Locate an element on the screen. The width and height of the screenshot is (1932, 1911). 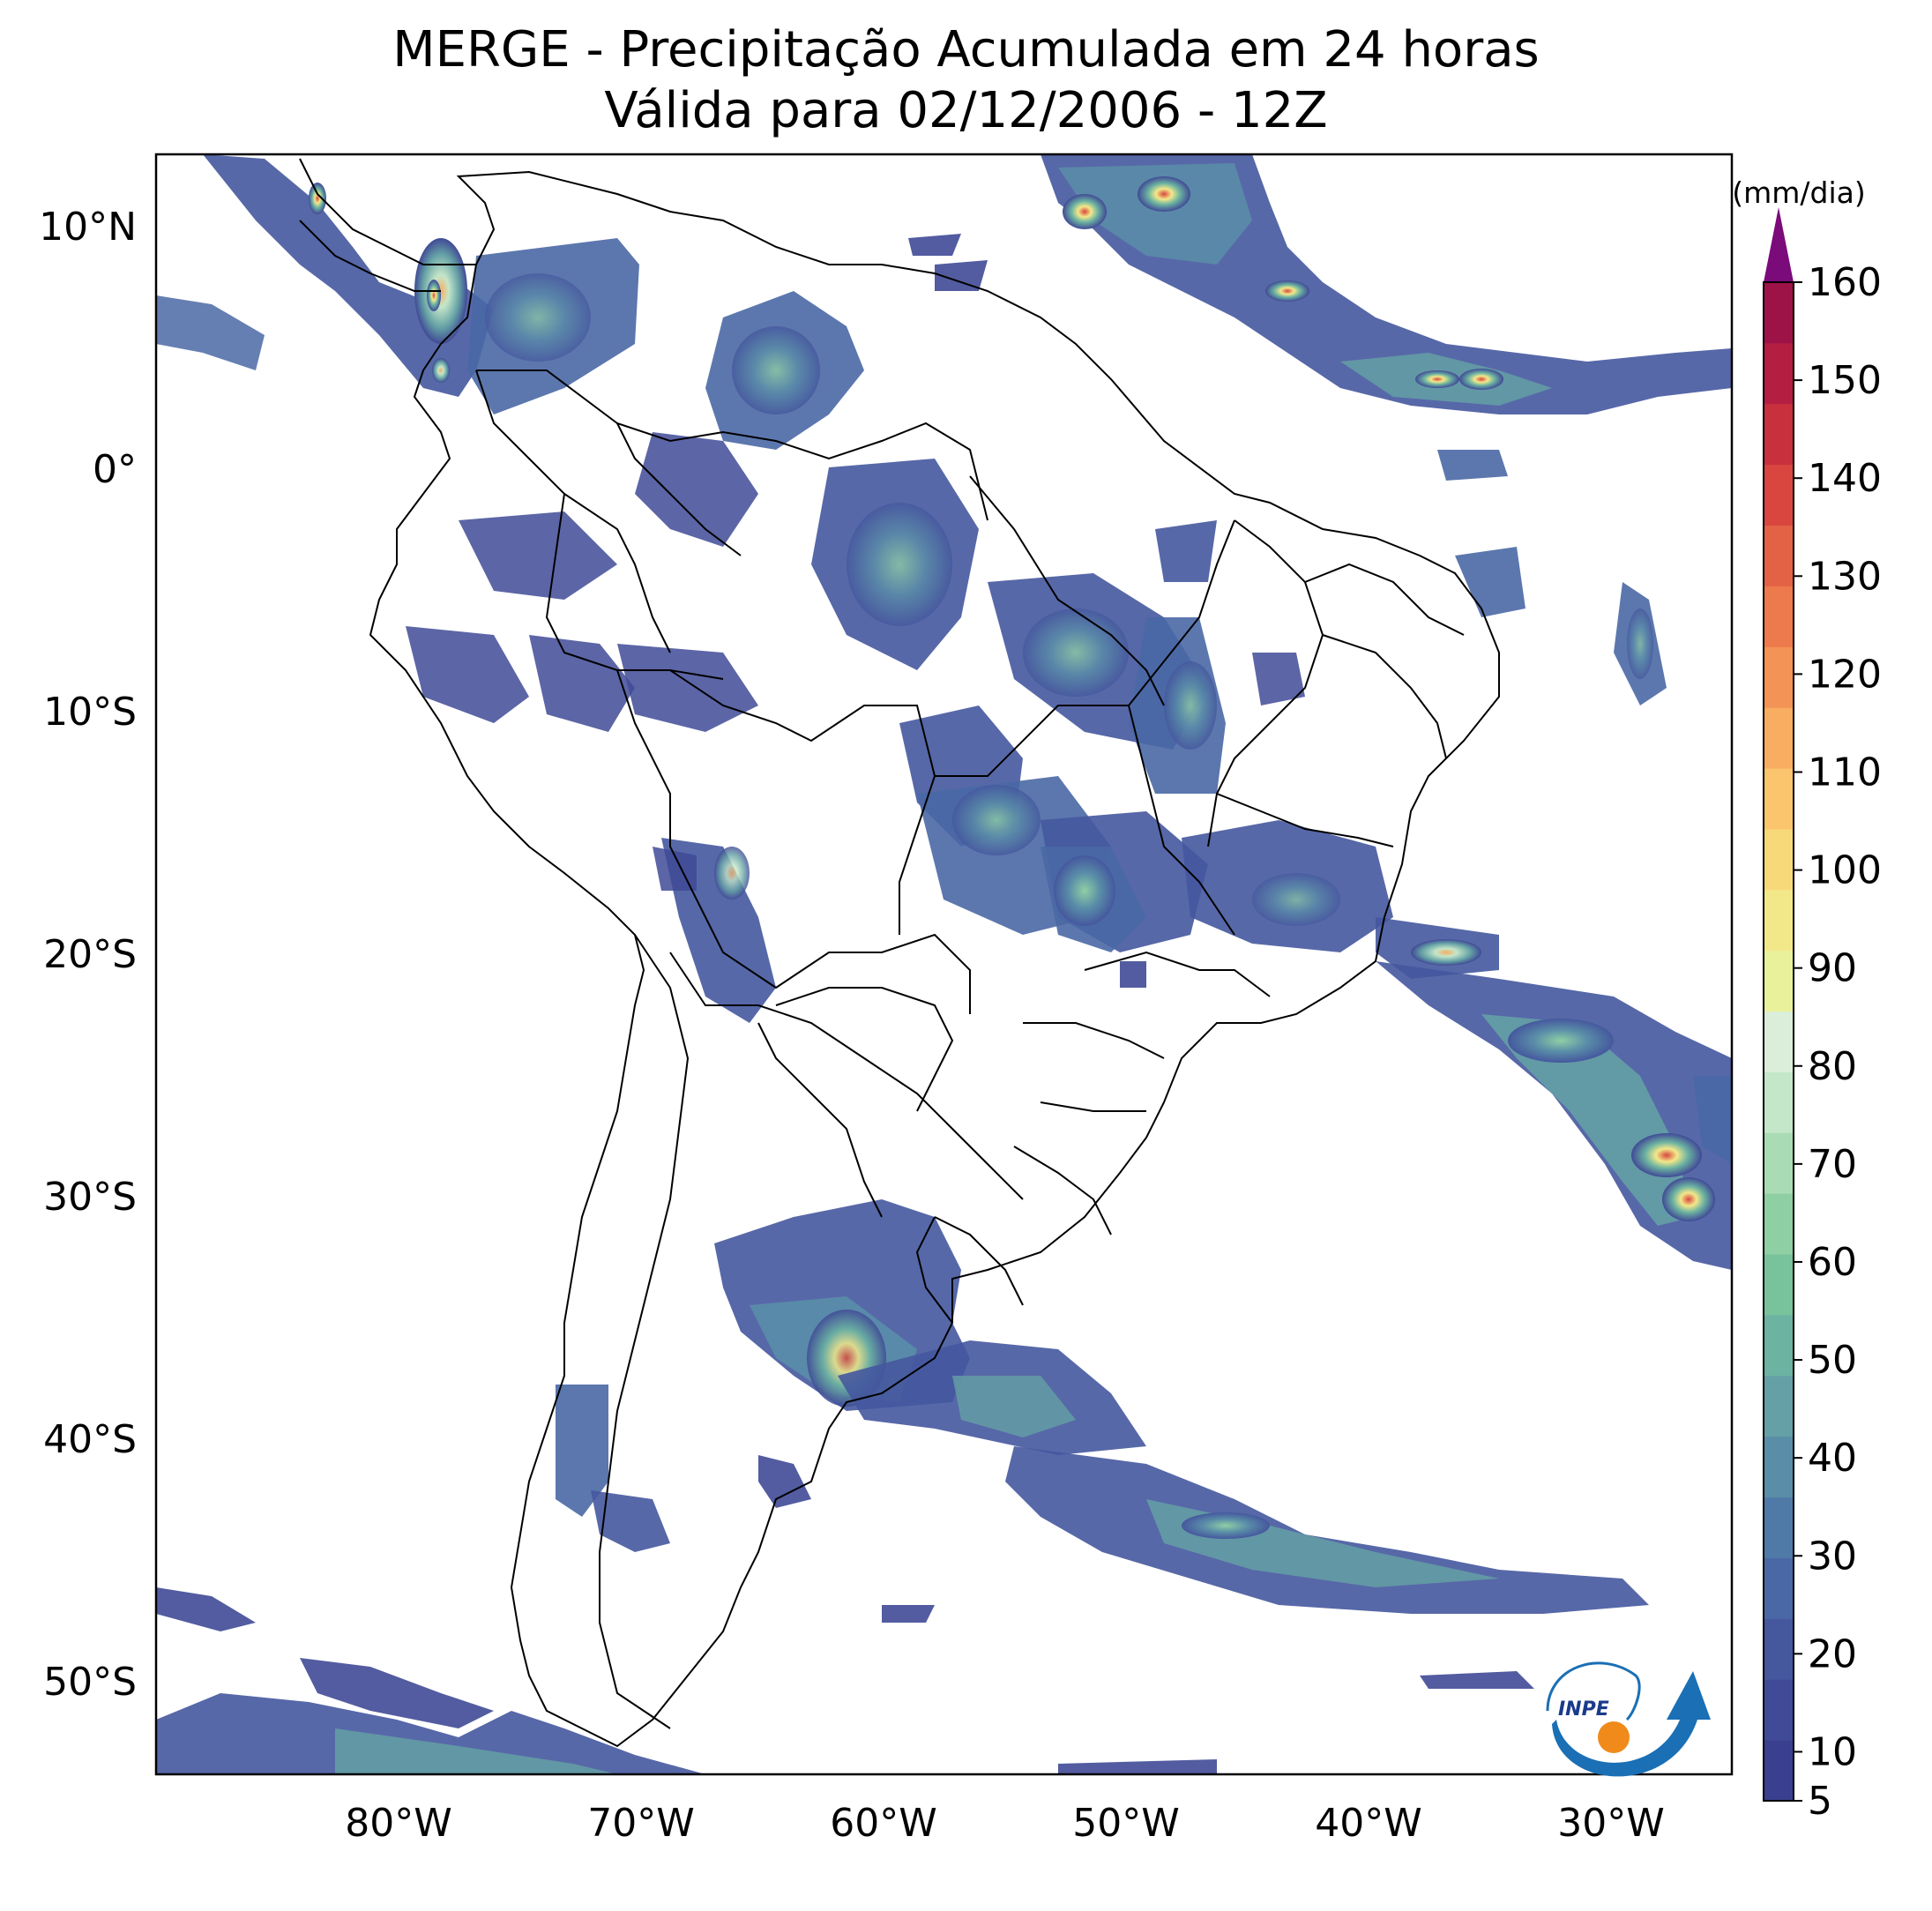
lat-label-20s: 20°S is located at coordinates (90, 955).